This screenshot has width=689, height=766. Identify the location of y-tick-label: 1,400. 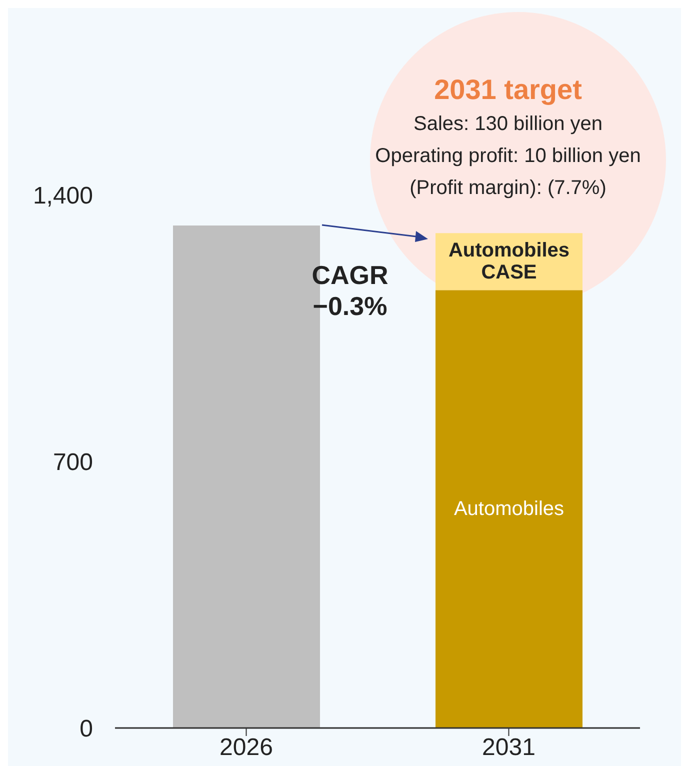
(62, 196).